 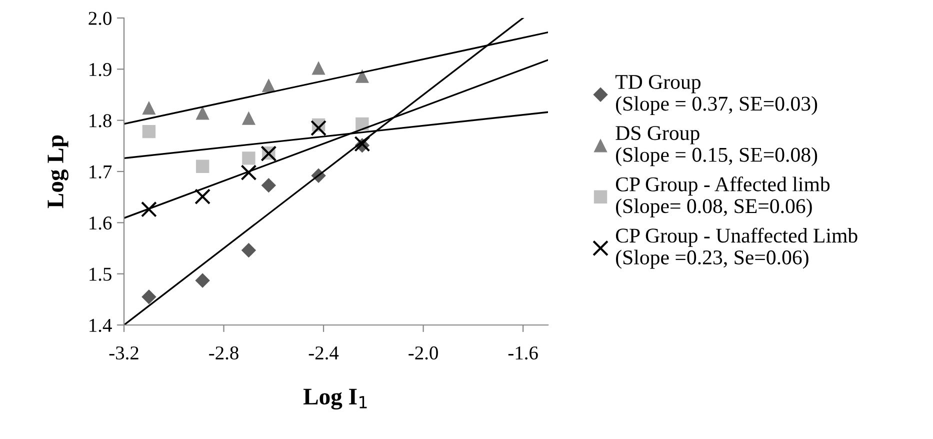 What do you see at coordinates (101, 325) in the screenshot?
I see `y-tick-label: 1.4` at bounding box center [101, 325].